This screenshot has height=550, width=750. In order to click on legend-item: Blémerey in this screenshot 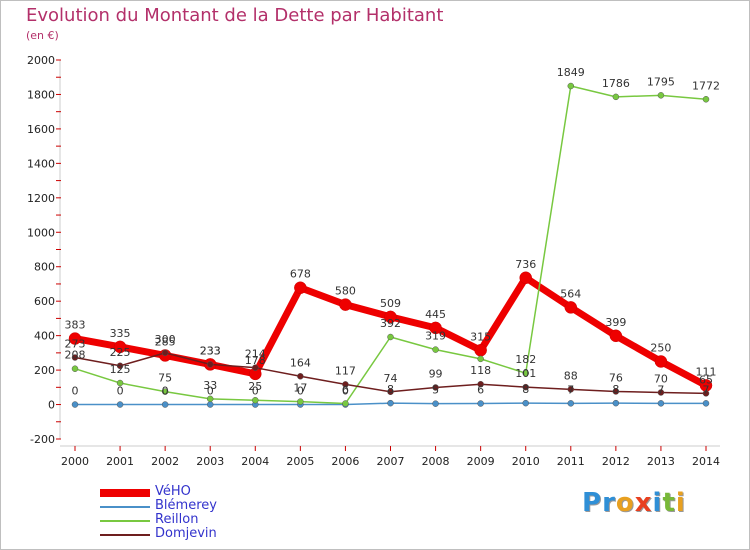, I will do `click(200, 505)`.